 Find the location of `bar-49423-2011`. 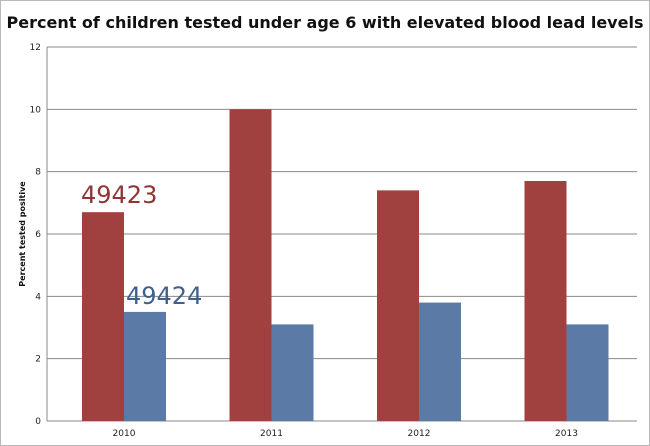

bar-49423-2011 is located at coordinates (250, 265).